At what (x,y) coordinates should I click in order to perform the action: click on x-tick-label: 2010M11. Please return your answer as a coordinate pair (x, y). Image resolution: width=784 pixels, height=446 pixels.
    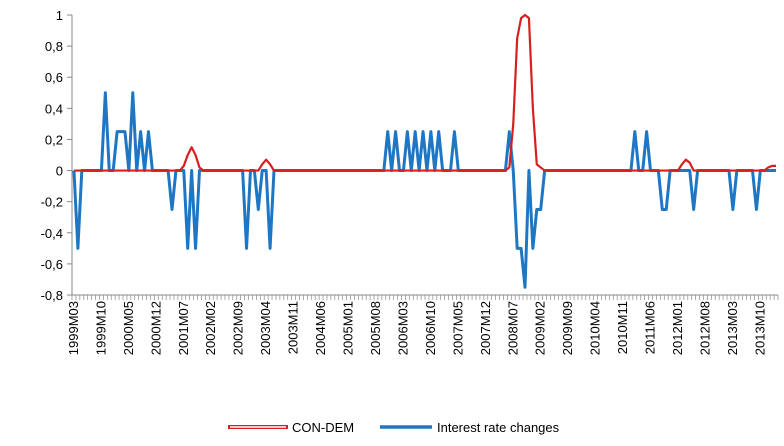
    Looking at the image, I should click on (622, 327).